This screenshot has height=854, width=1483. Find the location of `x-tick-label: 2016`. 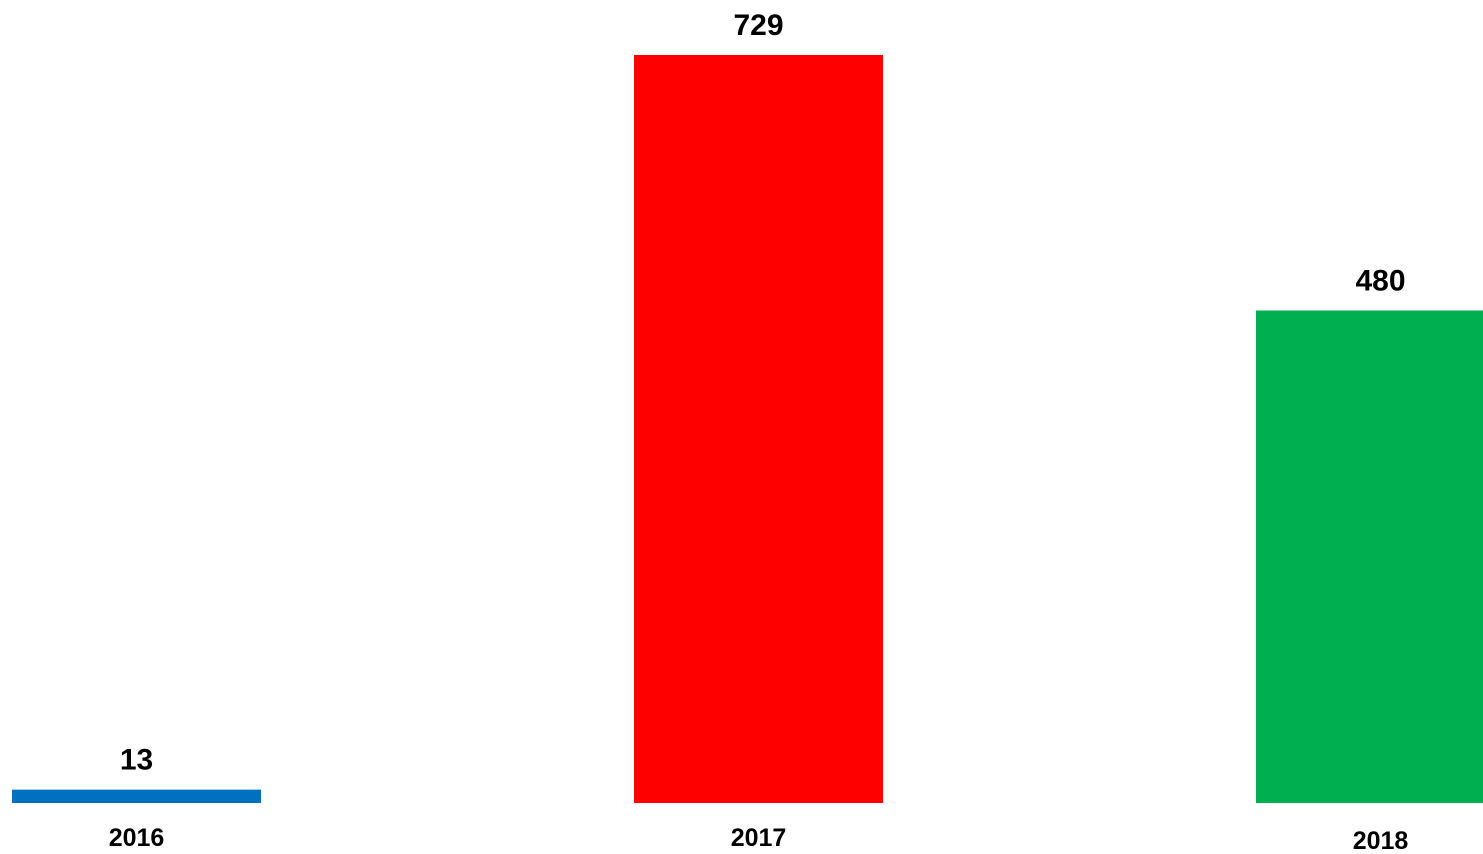

x-tick-label: 2016 is located at coordinates (137, 838).